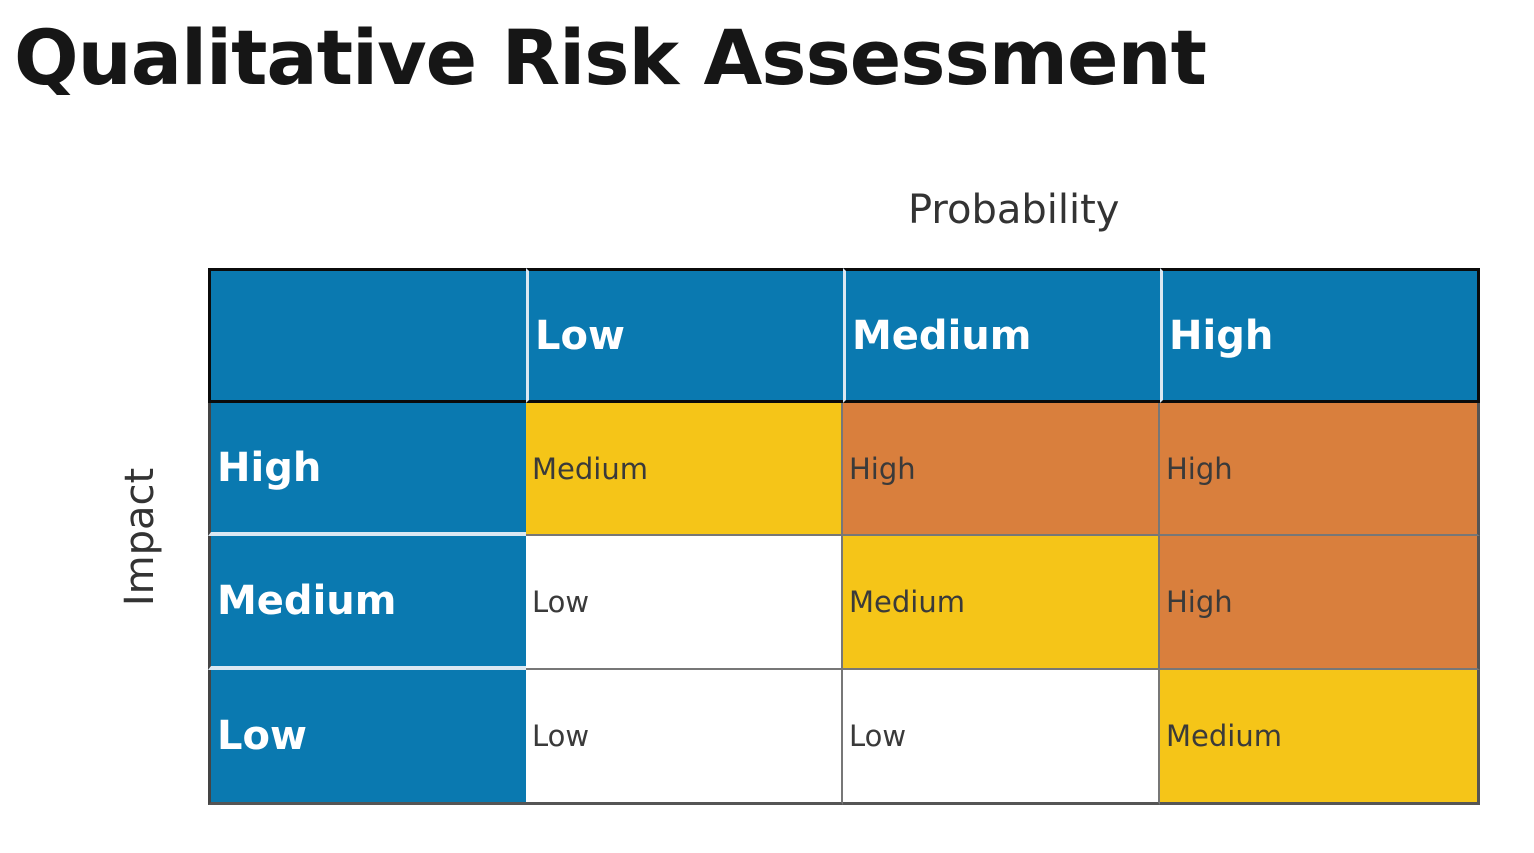 The width and height of the screenshot is (1534, 853). I want to click on page-title: Qualitative Risk Assessment, so click(610, 57).